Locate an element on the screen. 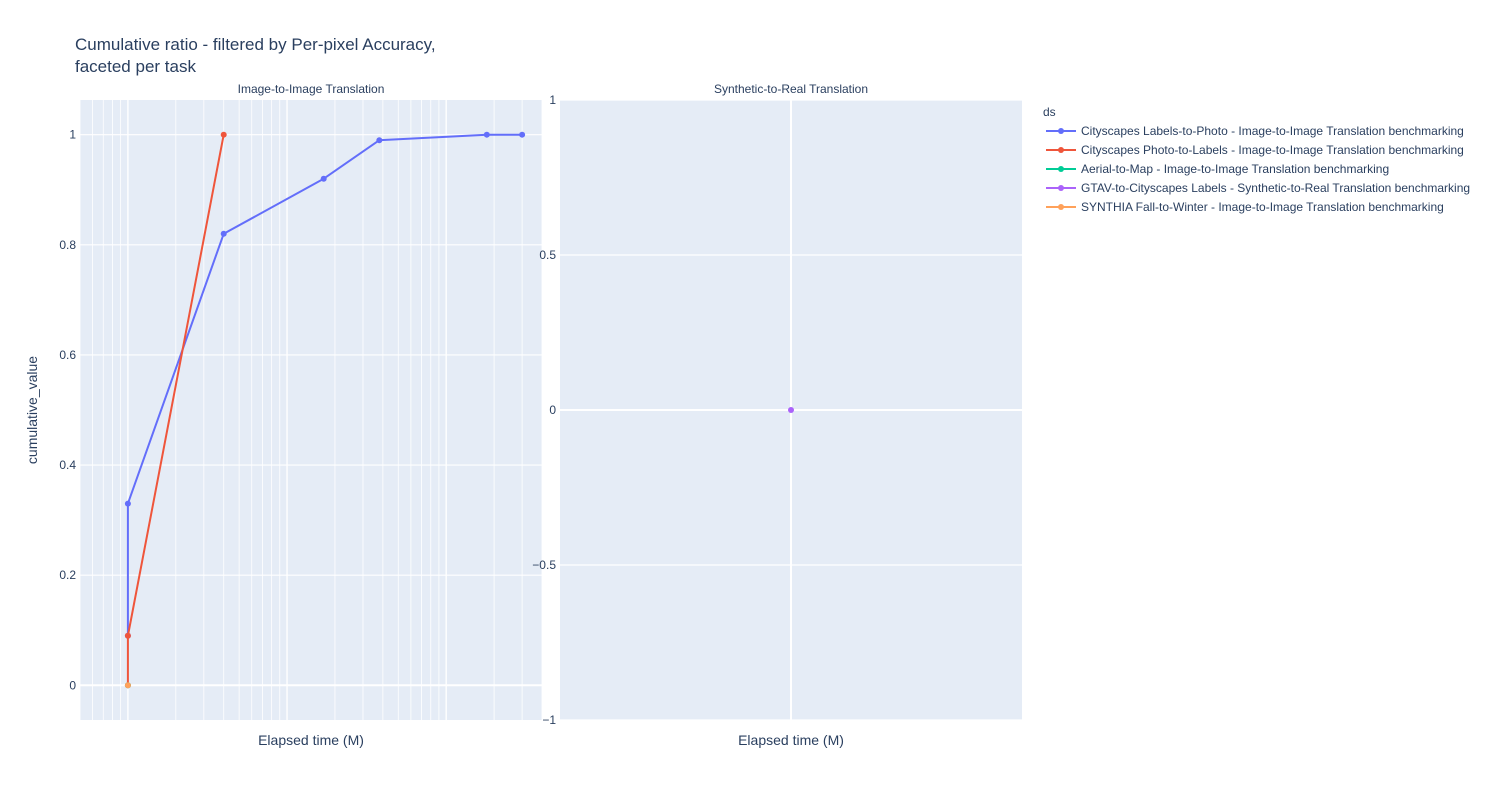 The height and width of the screenshot is (800, 1500). y-tick-label: 0.5 is located at coordinates (547, 255).